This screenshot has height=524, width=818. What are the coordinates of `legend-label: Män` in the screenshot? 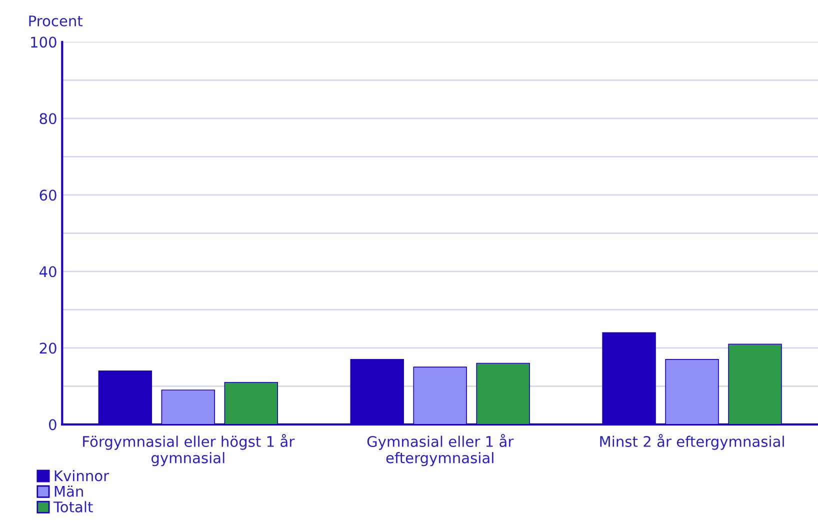 It's located at (68, 491).